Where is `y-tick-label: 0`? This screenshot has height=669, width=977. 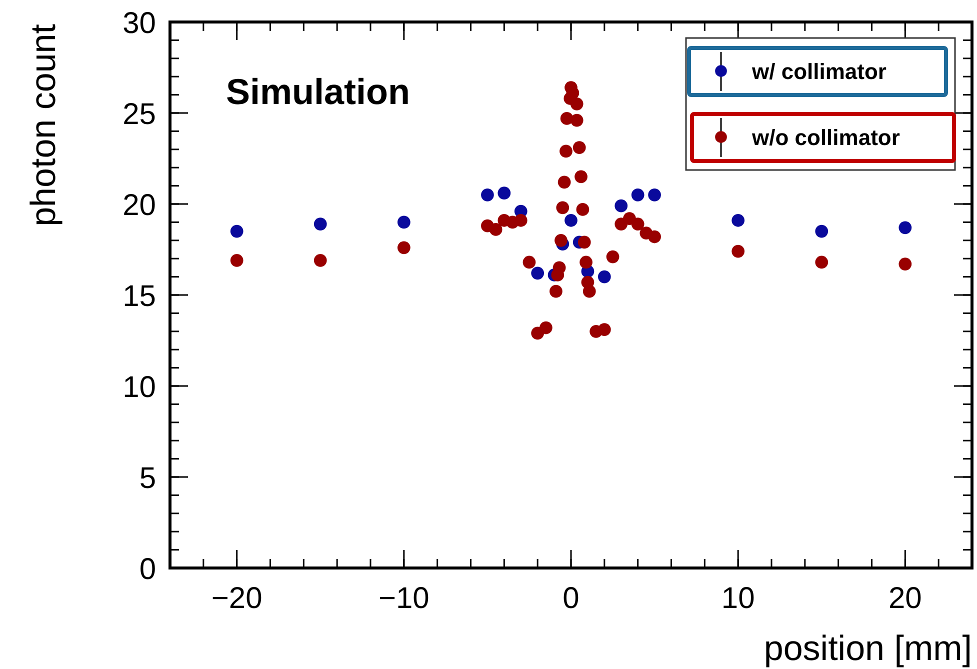
y-tick-label: 0 is located at coordinates (147, 569).